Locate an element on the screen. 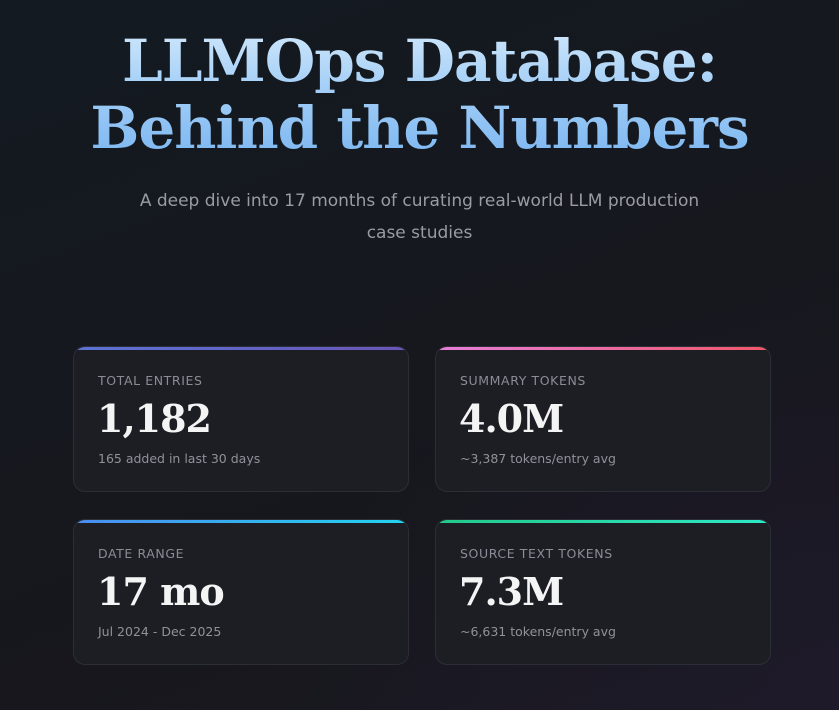  stat-card-value: 17 mo is located at coordinates (161, 591).